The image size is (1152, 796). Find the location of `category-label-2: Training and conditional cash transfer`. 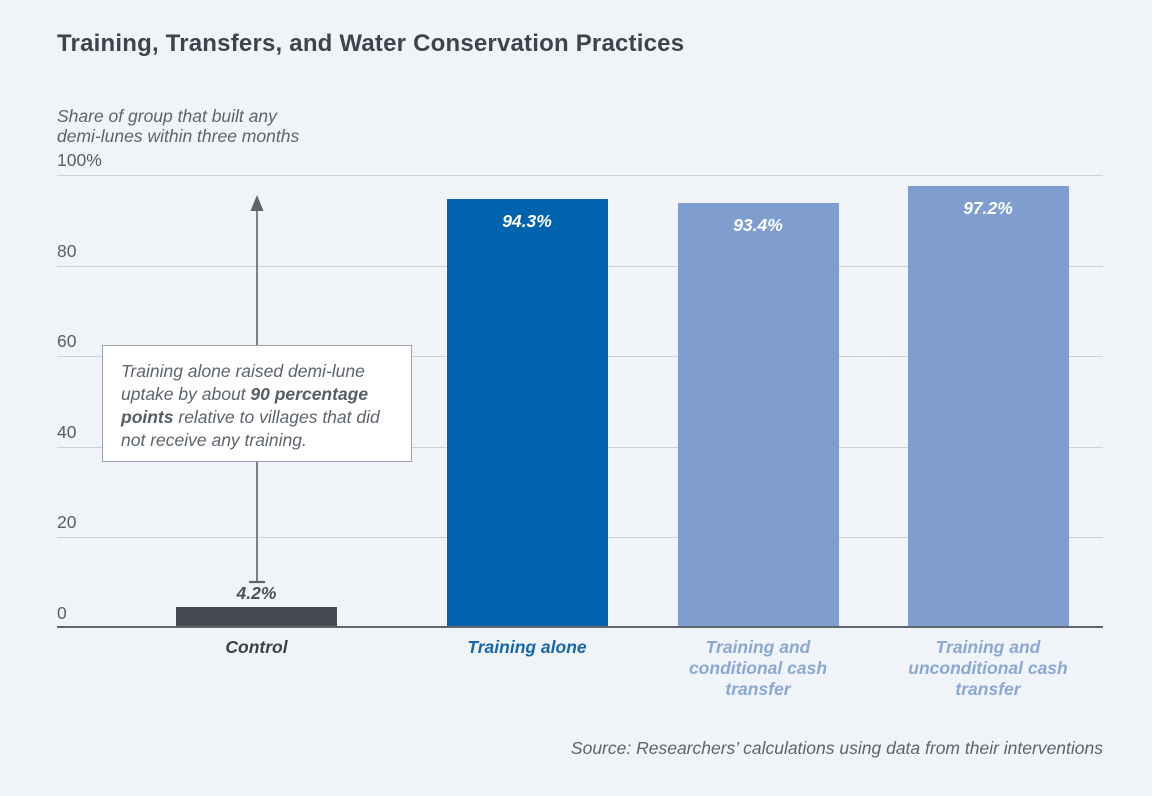

category-label-2: Training and conditional cash transfer is located at coordinates (758, 668).